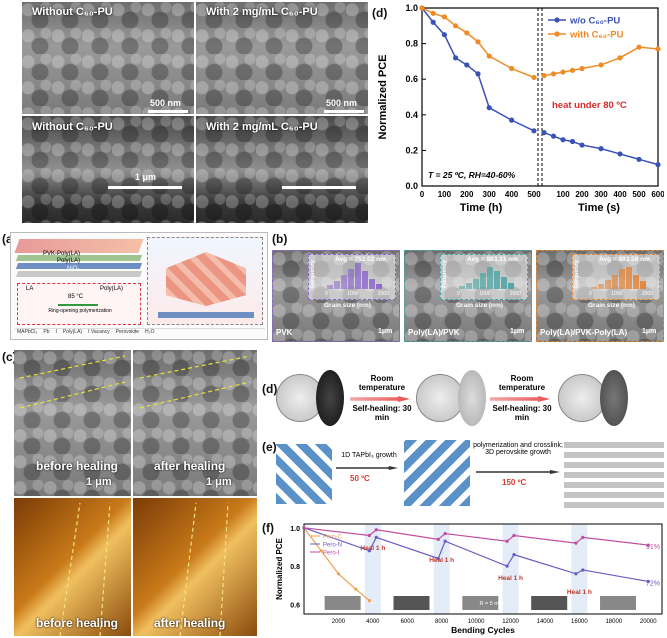  I want to click on hist-tick-label: 0, so click(458, 294).